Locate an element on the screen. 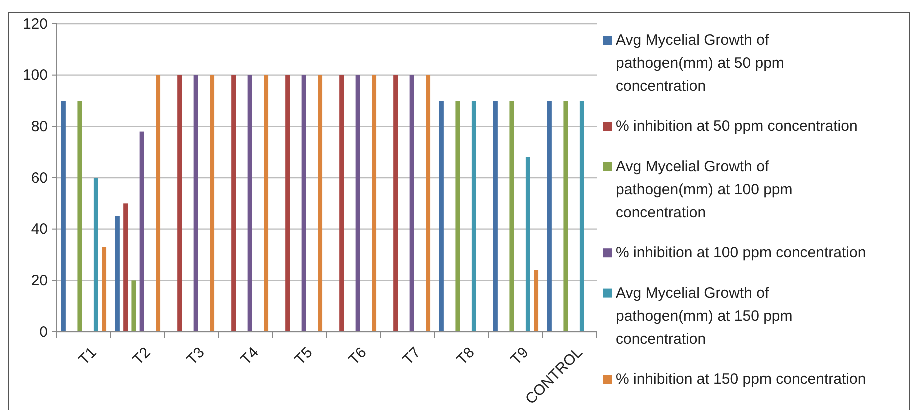 The height and width of the screenshot is (410, 912). legend-label: Avg Mycelial Growth of pathogen(mm) at 50 ppm concentration is located at coordinates (700, 63).